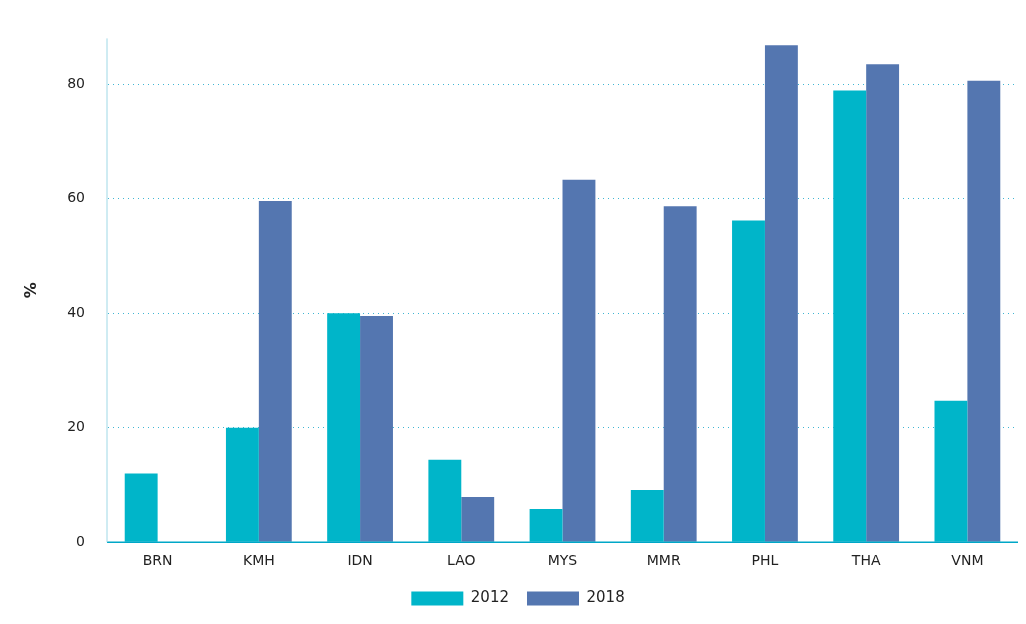 This screenshot has height=624, width=1026. Describe the element at coordinates (157, 560) in the screenshot. I see `x-tick-label: BRN` at that location.